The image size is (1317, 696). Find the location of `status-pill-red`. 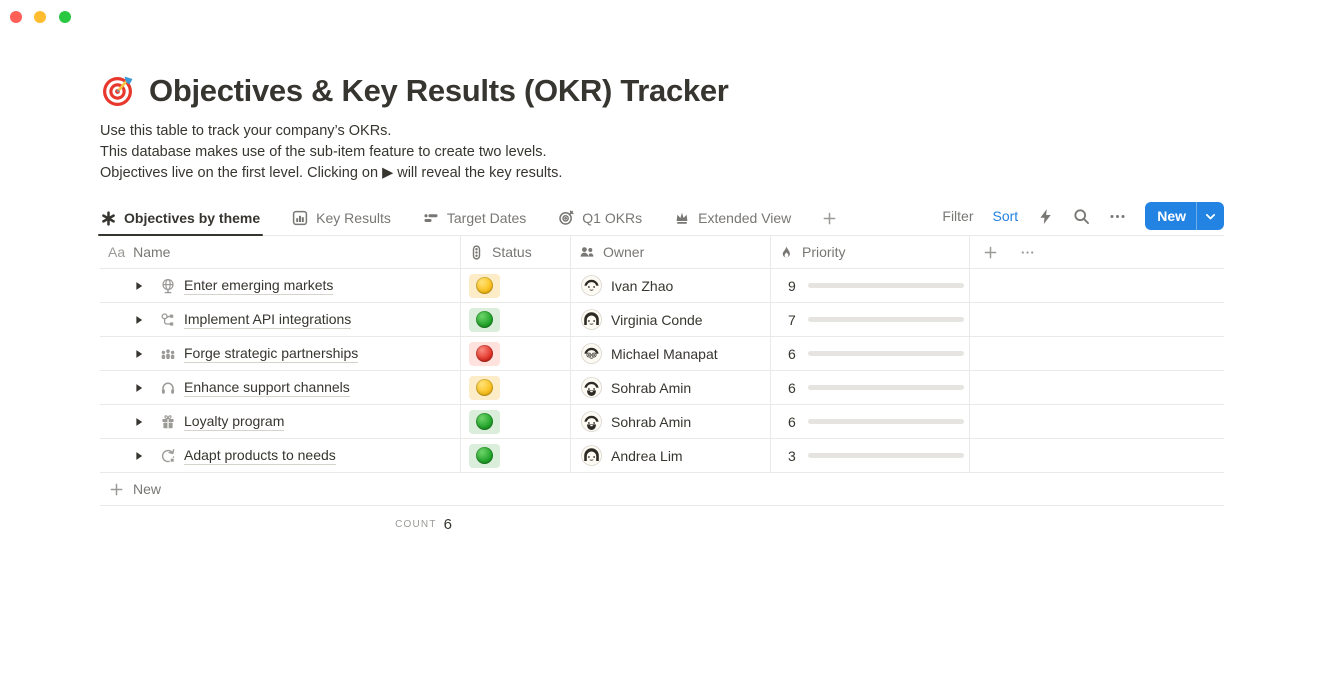

status-pill-red is located at coordinates (484, 353).